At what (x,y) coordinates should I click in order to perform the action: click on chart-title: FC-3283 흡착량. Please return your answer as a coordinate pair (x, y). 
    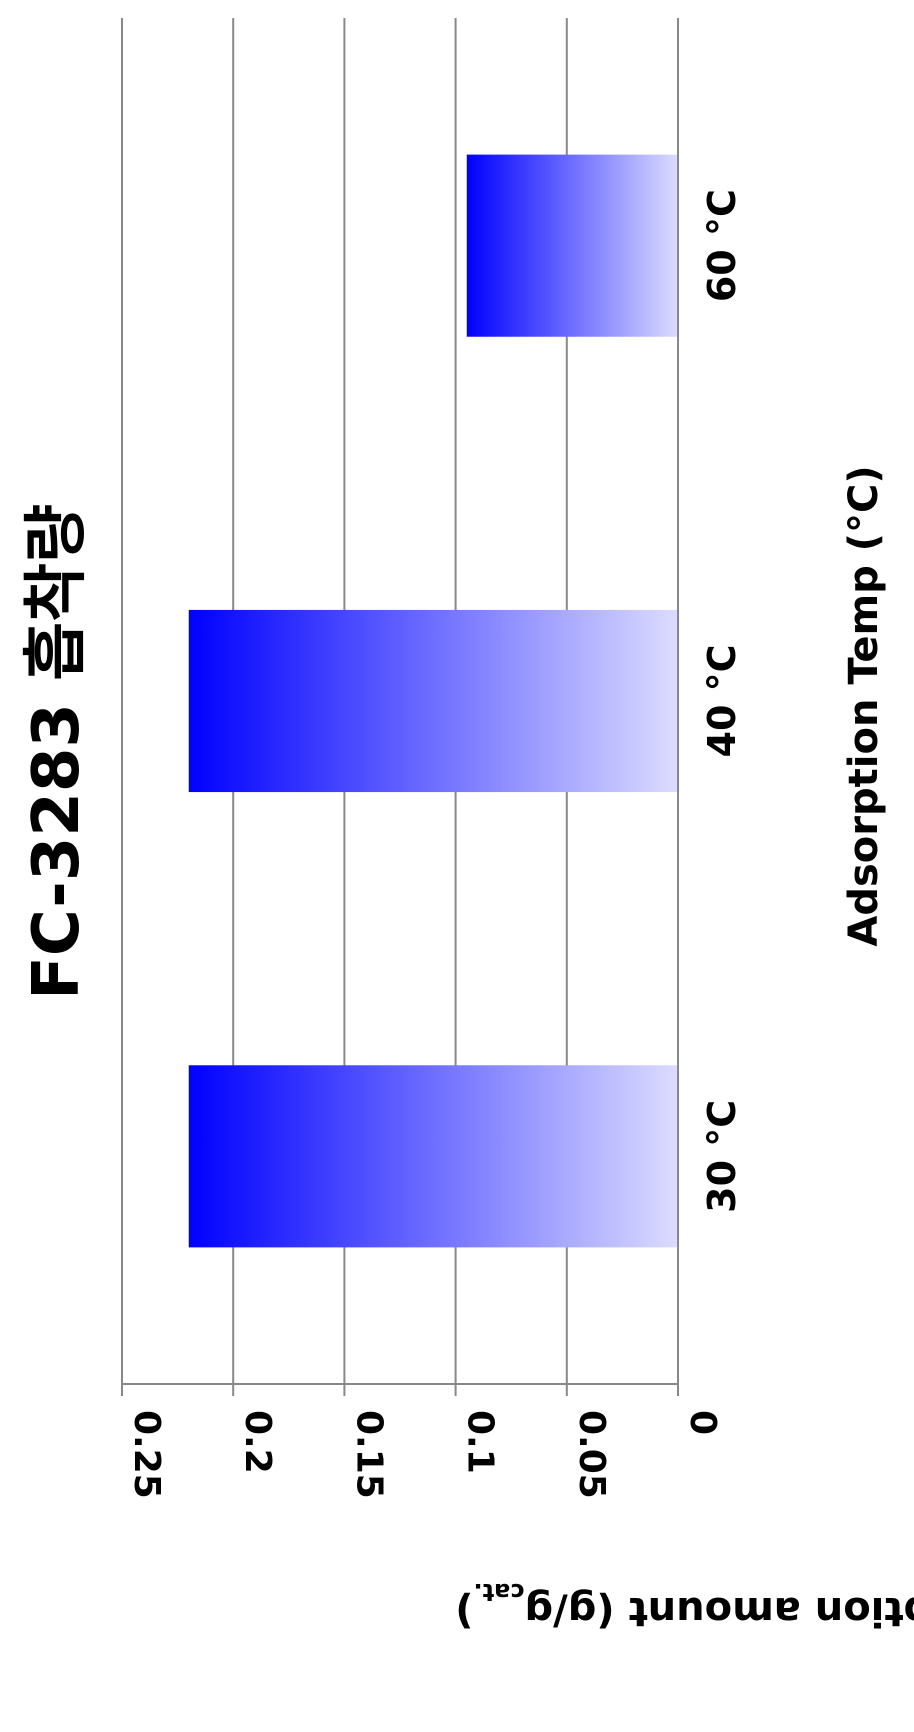
    Looking at the image, I should click on (57, 752).